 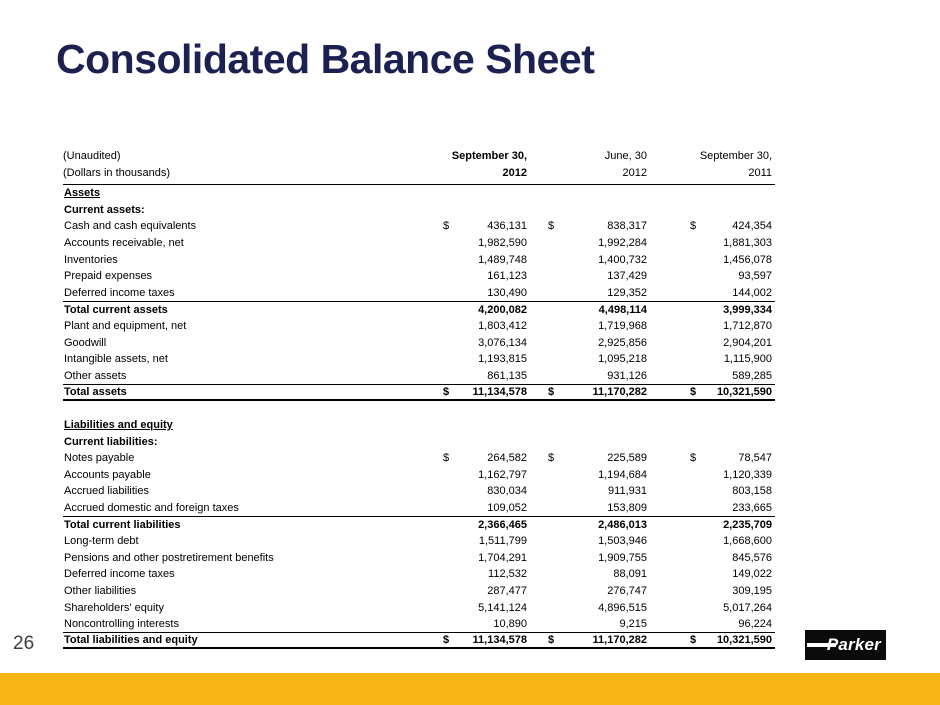 What do you see at coordinates (119, 292) in the screenshot?
I see `row-label: Deferred income taxes` at bounding box center [119, 292].